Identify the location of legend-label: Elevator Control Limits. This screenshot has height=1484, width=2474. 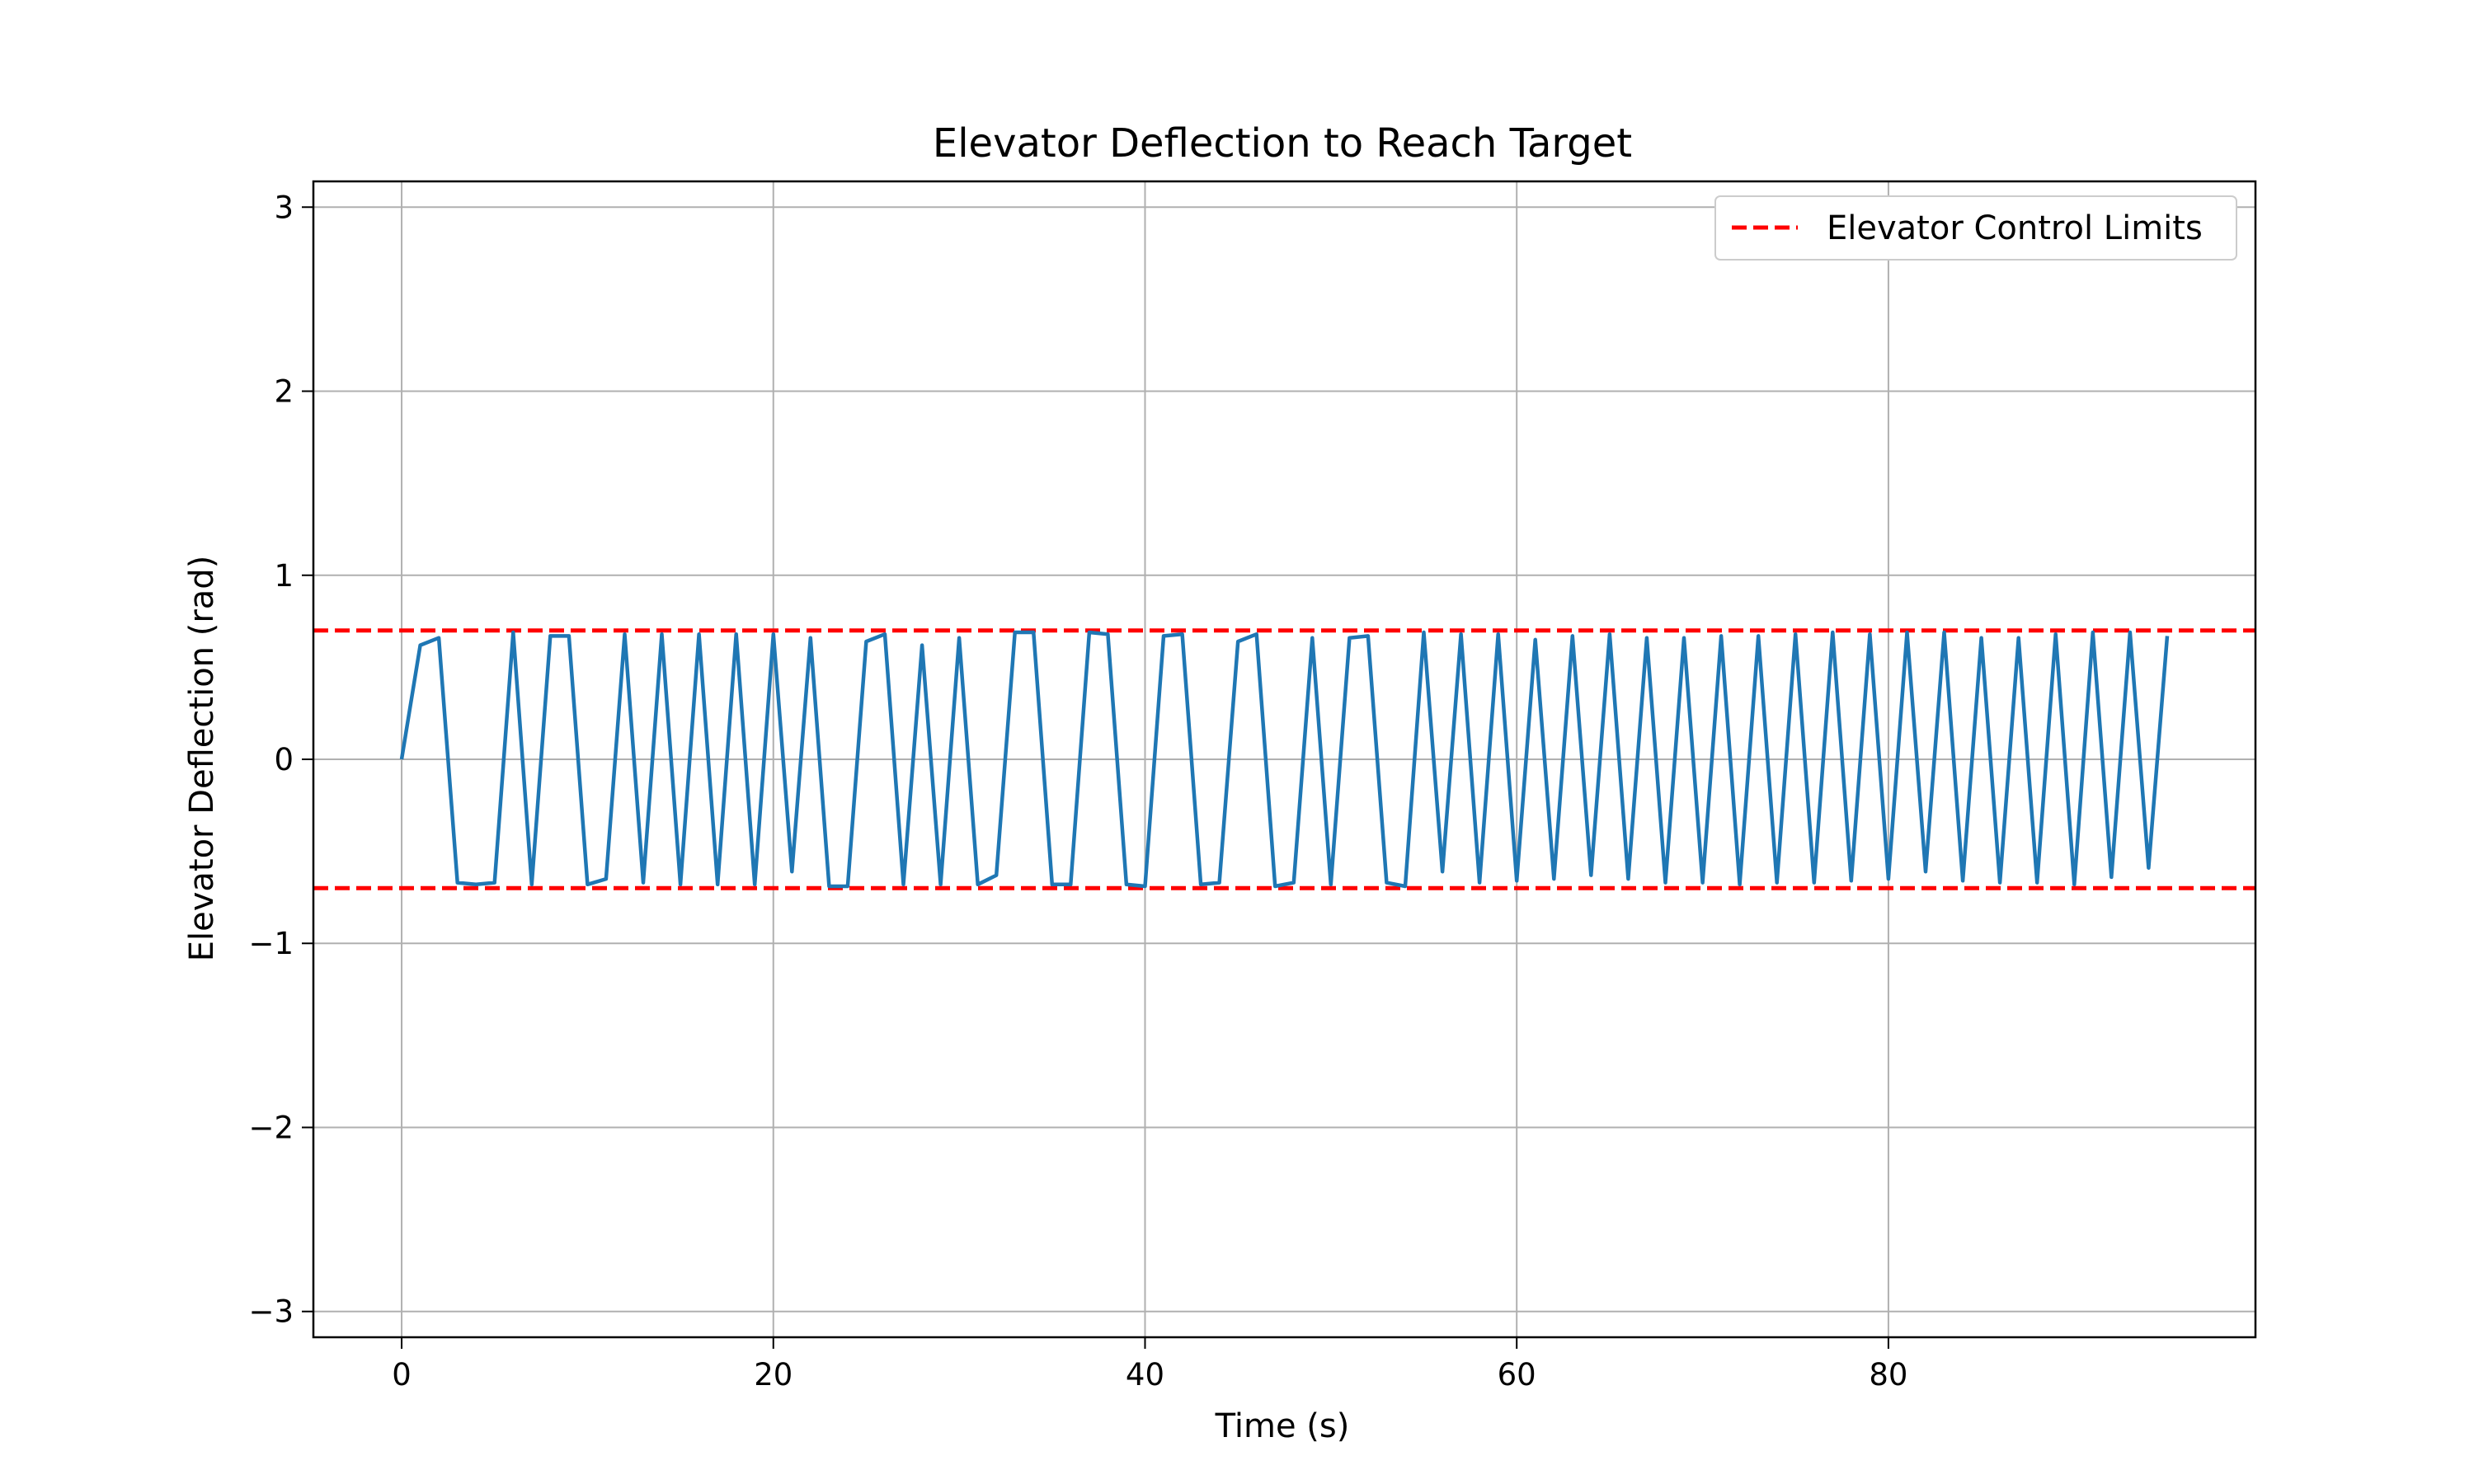
(2015, 228).